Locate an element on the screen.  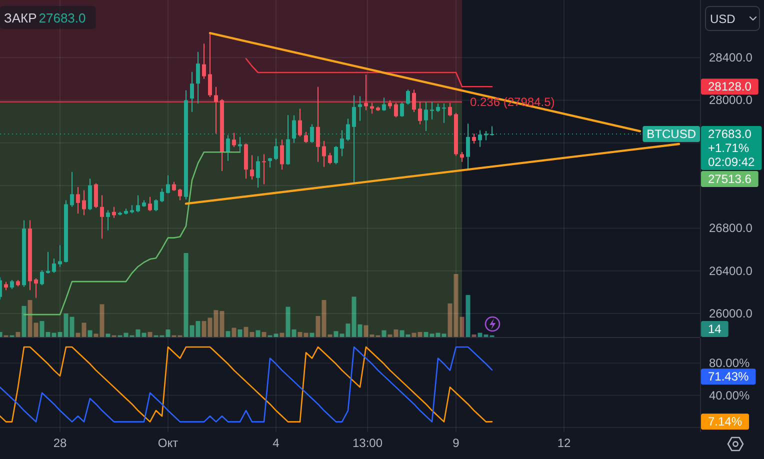
text: 02:09:42 is located at coordinates (732, 162).